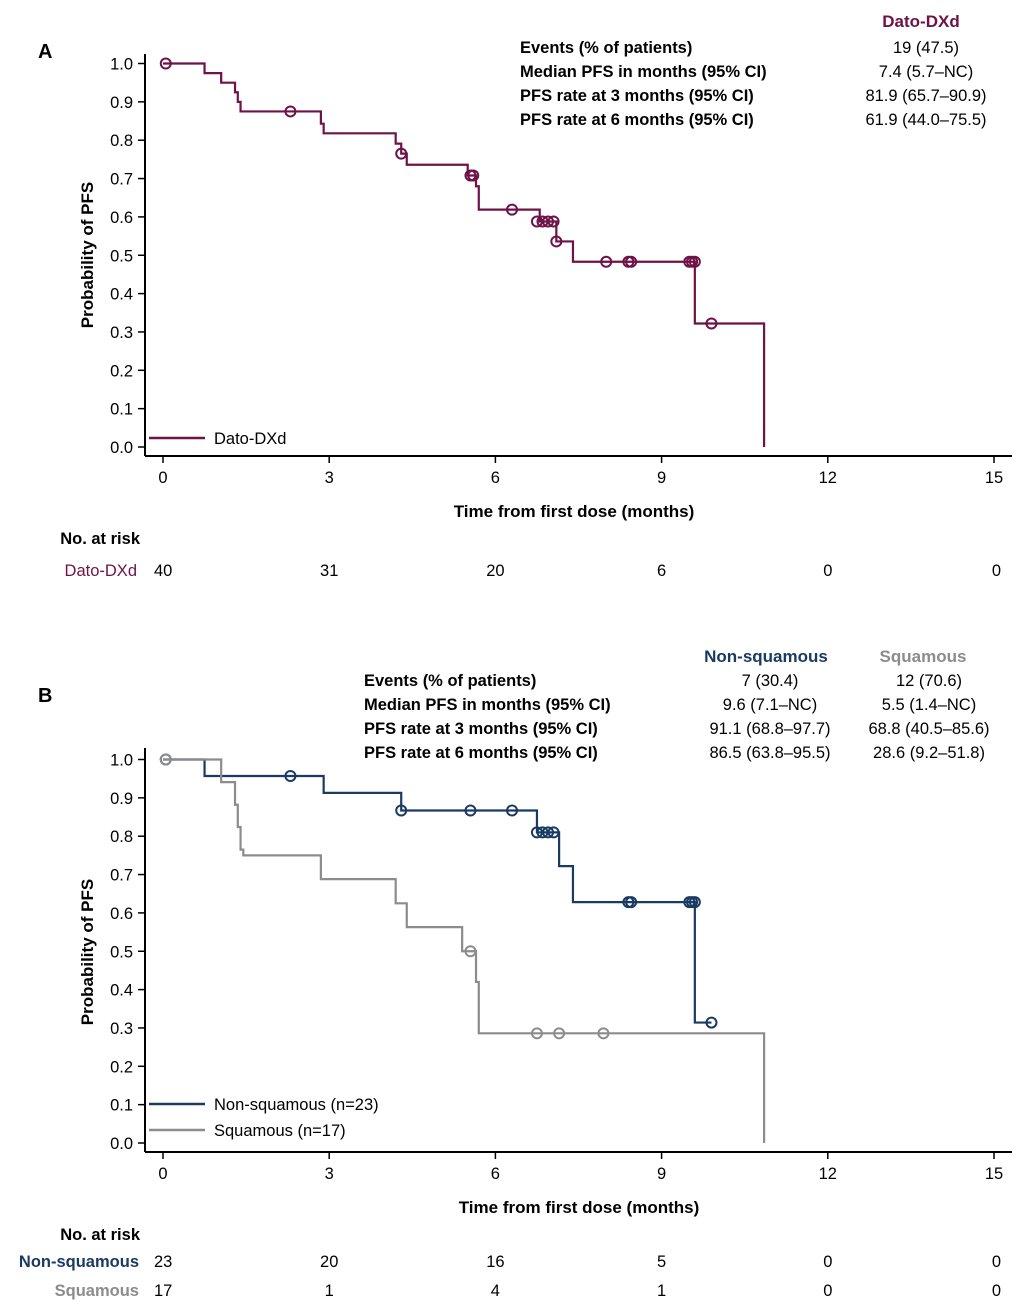 This screenshot has height=1314, width=1032. I want to click on stats-value: 9.6 (7.1–NC), so click(770, 705).